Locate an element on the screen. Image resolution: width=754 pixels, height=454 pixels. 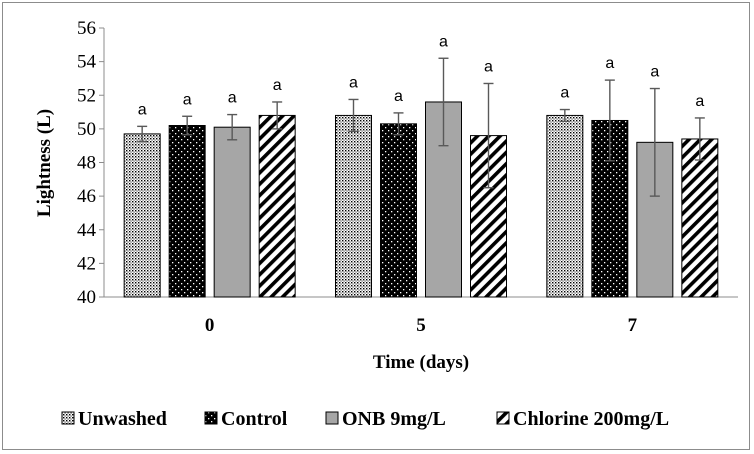
x-axis-title: Time (days) is located at coordinates (421, 362).